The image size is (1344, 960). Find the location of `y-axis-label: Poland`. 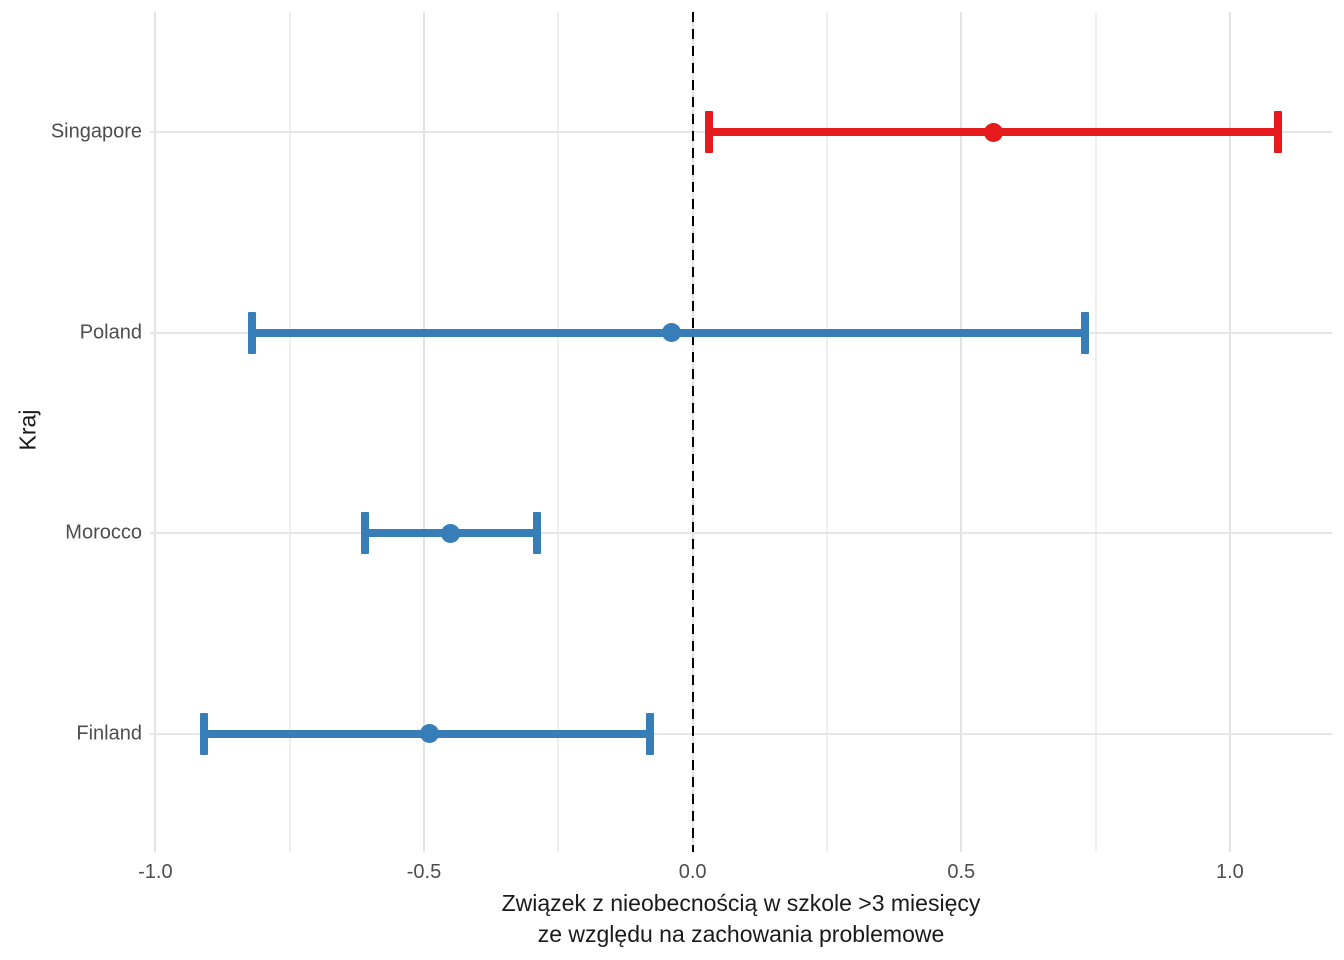

y-axis-label: Poland is located at coordinates (110, 332).